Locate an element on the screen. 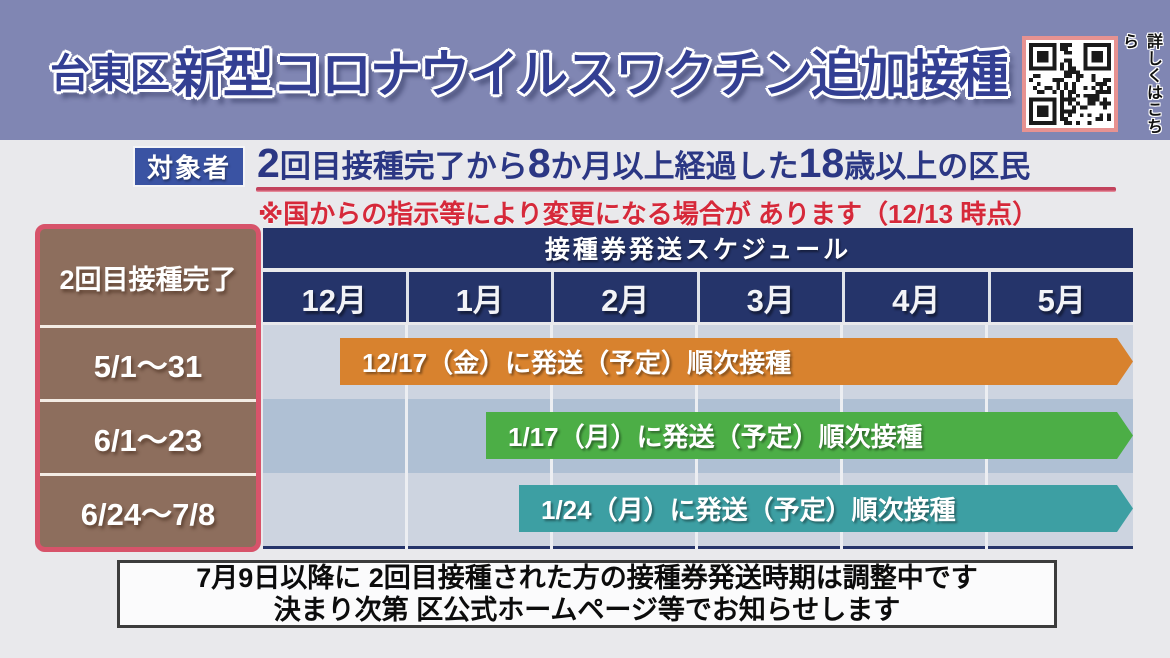 This screenshot has height=658, width=1170. target-number: 2 is located at coordinates (268, 163).